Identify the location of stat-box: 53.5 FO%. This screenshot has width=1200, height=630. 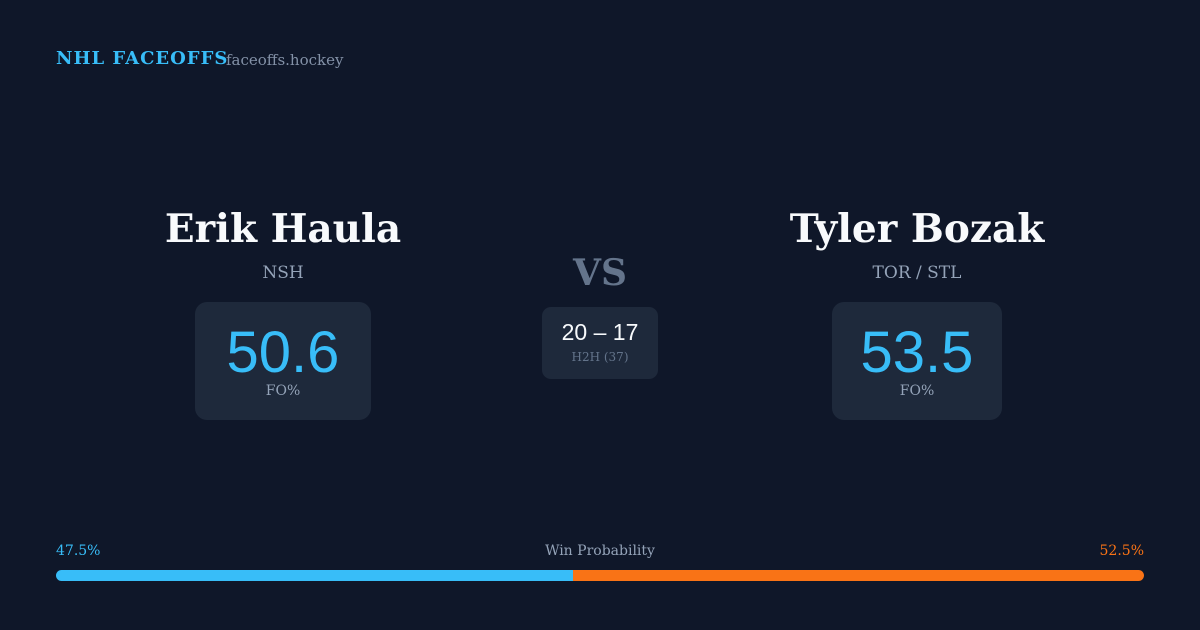
(917, 361).